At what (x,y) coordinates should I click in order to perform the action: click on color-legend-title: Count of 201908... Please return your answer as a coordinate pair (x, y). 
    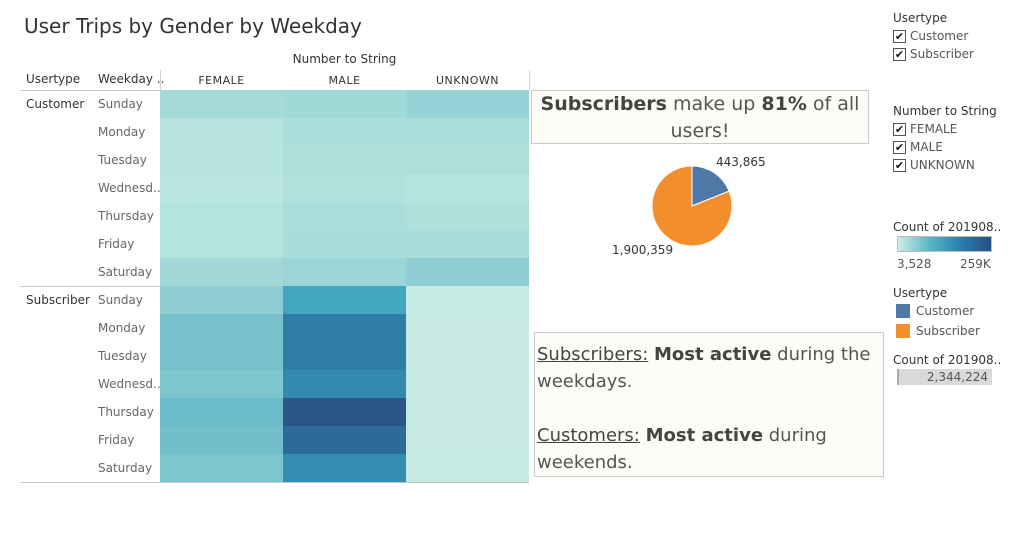
    Looking at the image, I should click on (947, 227).